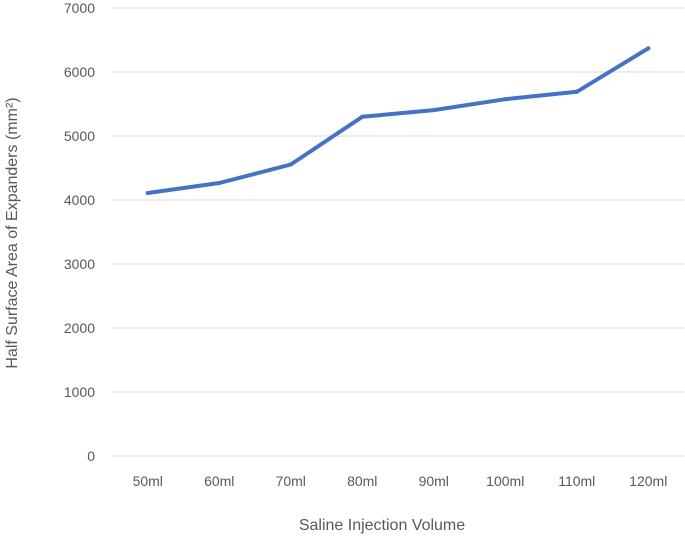 This screenshot has width=685, height=537. Describe the element at coordinates (382, 525) in the screenshot. I see `x-axis-title: Saline Injection Volume` at that location.